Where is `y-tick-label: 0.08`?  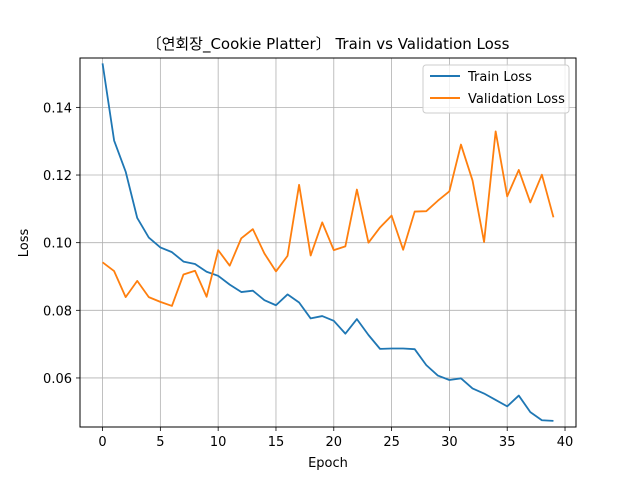
y-tick-label: 0.08 is located at coordinates (57, 311).